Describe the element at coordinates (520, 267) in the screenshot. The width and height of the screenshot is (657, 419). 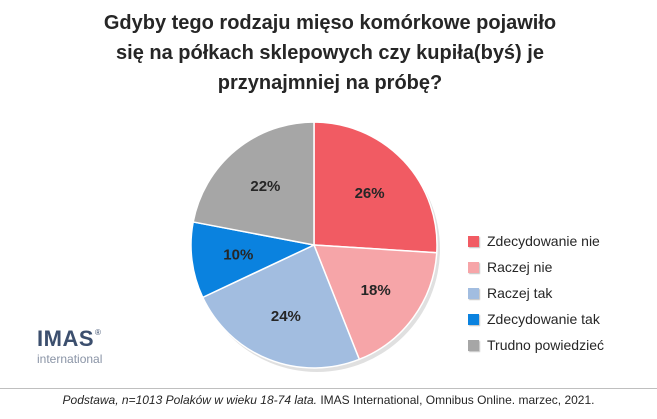
I see `legend-label: Raczej nie` at that location.